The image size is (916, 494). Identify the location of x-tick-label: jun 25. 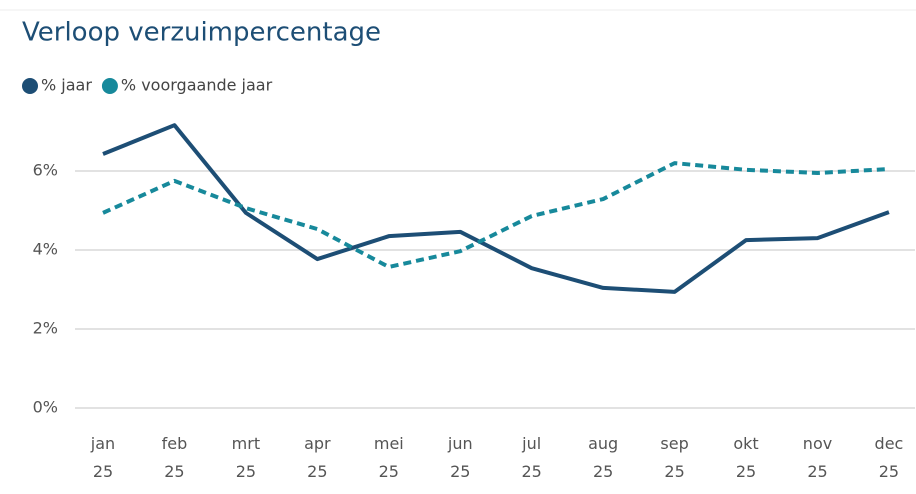
(460, 457).